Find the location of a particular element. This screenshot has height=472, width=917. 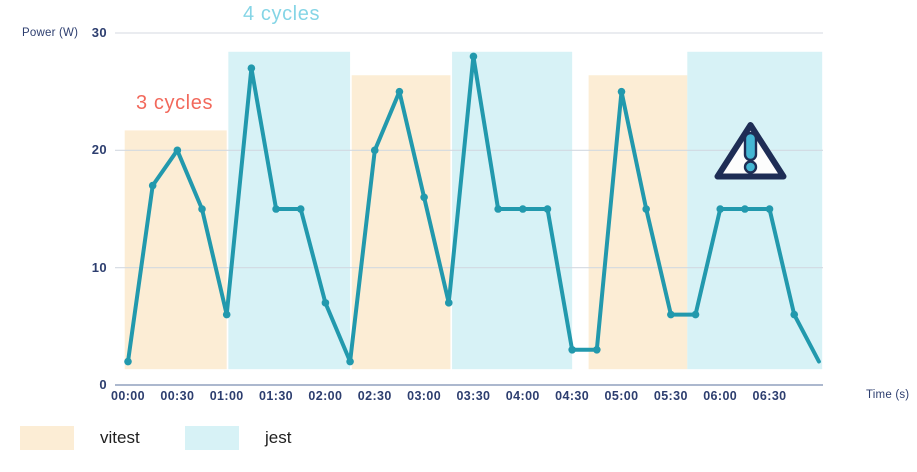

legend-label-jest: jest is located at coordinates (278, 437).